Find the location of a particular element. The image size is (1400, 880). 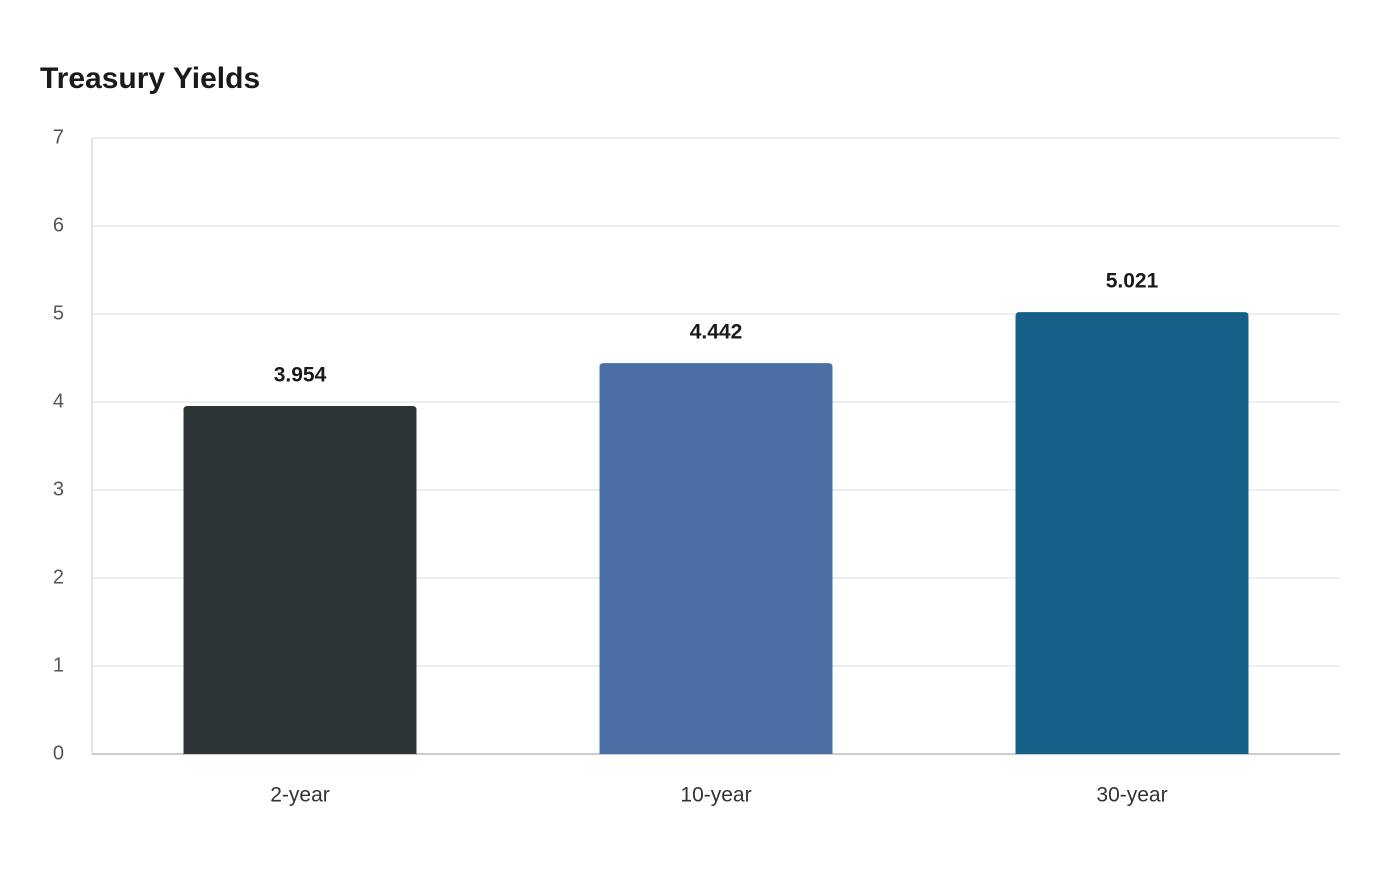

value-label: 4.442 is located at coordinates (716, 332).